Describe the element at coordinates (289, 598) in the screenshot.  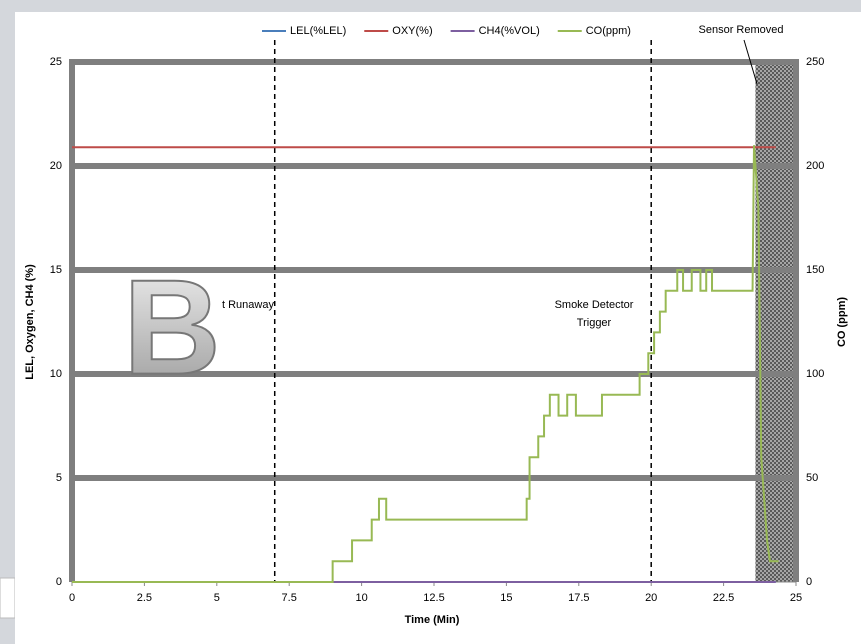
I see `x-tick-label: 7.5` at that location.